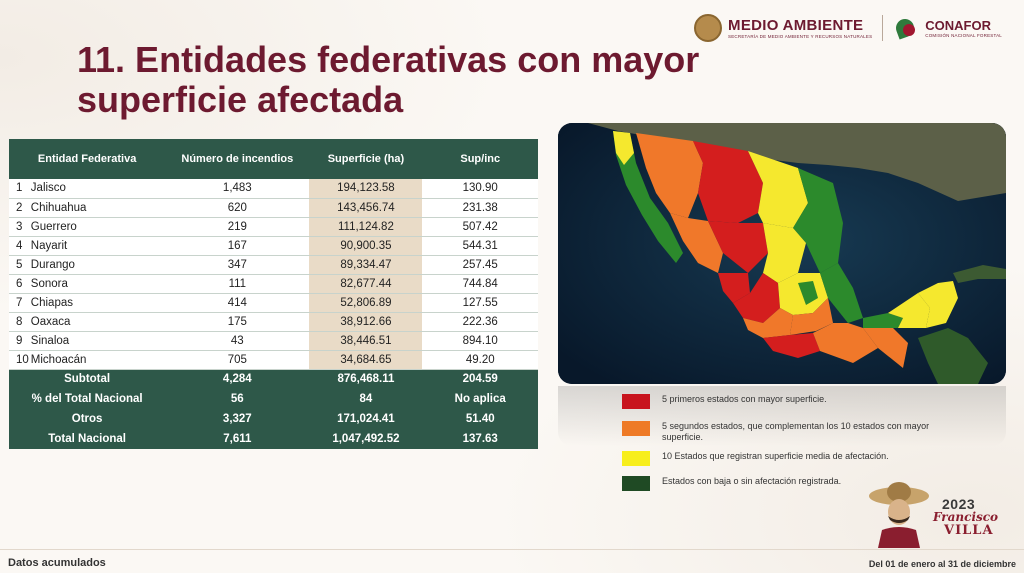 The width and height of the screenshot is (1024, 573). I want to click on row-superficie: 89,334.47, so click(366, 265).